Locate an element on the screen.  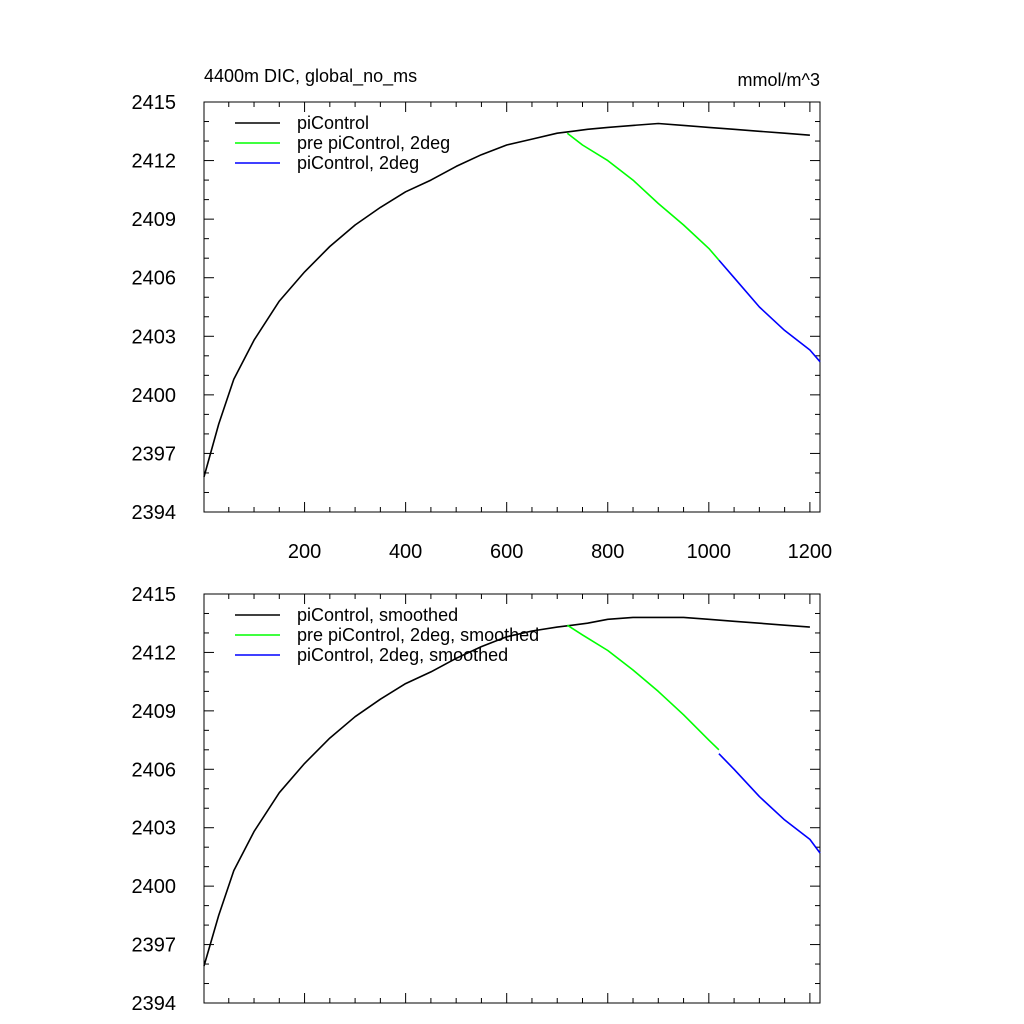
x-tick-label: 600 is located at coordinates (506, 552).